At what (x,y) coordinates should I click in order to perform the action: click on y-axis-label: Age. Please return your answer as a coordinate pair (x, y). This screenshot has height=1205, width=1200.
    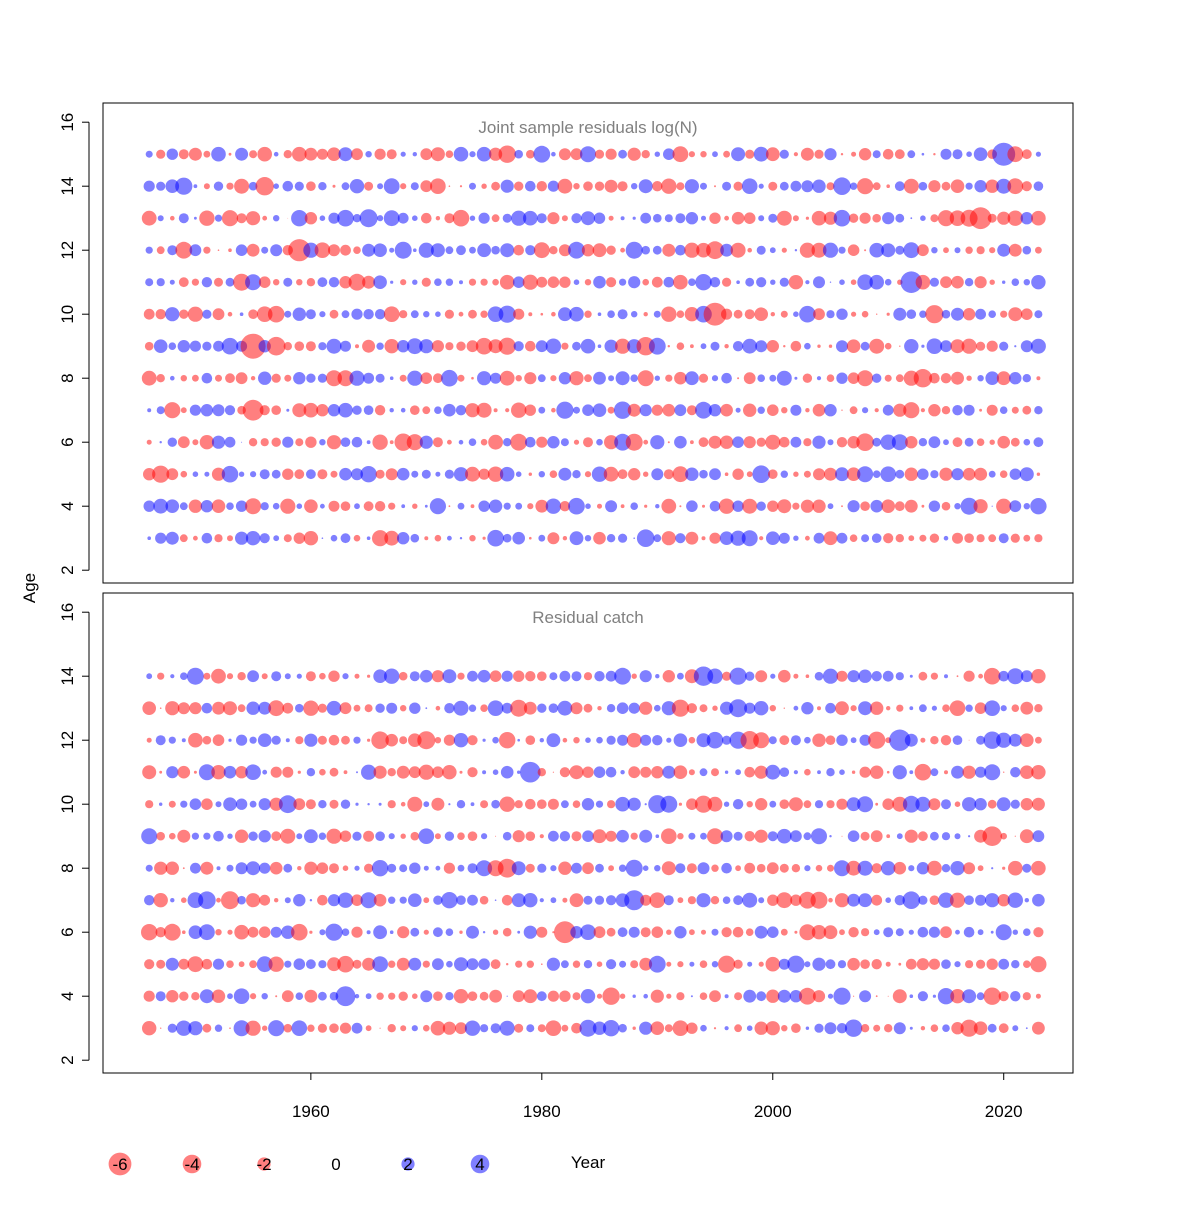
    Looking at the image, I should click on (29, 588).